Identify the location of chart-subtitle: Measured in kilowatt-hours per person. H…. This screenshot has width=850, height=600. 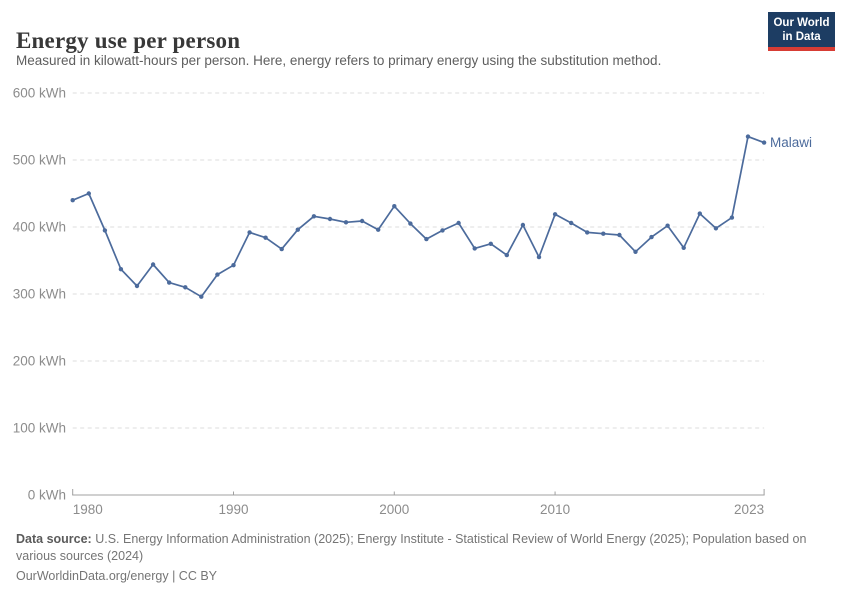
(339, 60).